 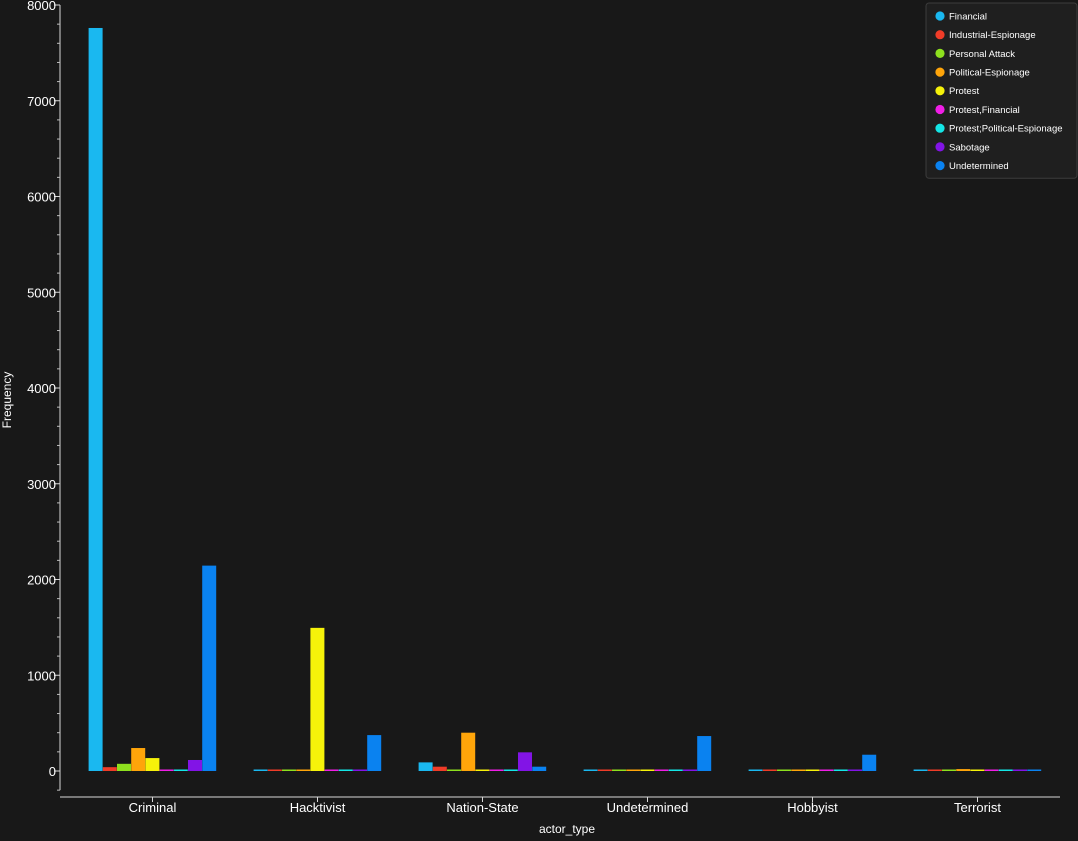 What do you see at coordinates (41, 6) in the screenshot?
I see `y-tick-label: 8000` at bounding box center [41, 6].